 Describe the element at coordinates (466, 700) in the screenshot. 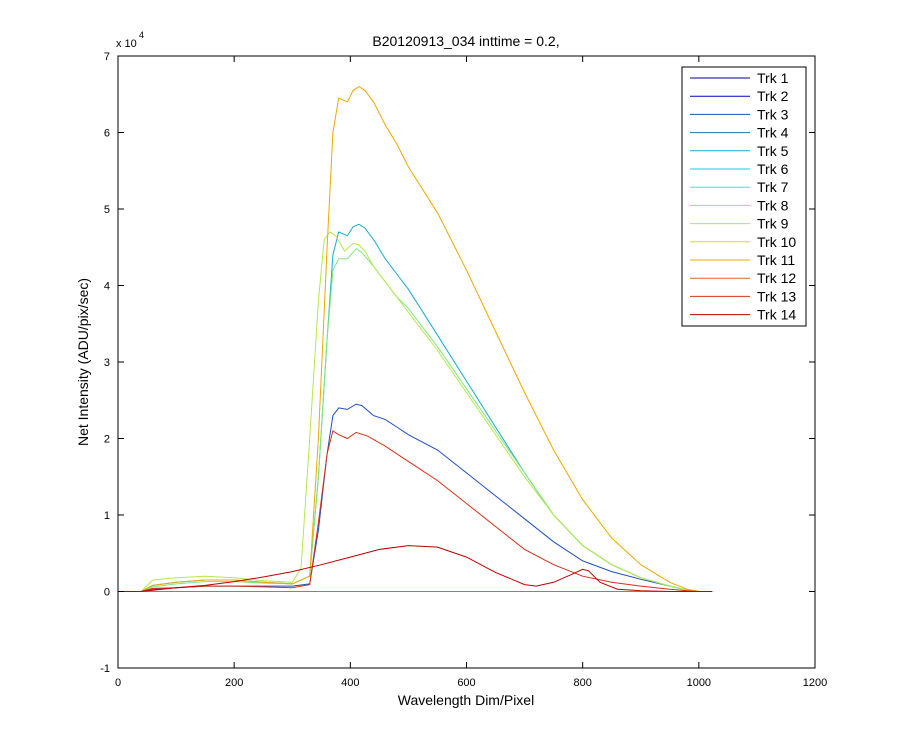

I see `x-axis-label: Wavelength Dim/Pixel` at that location.